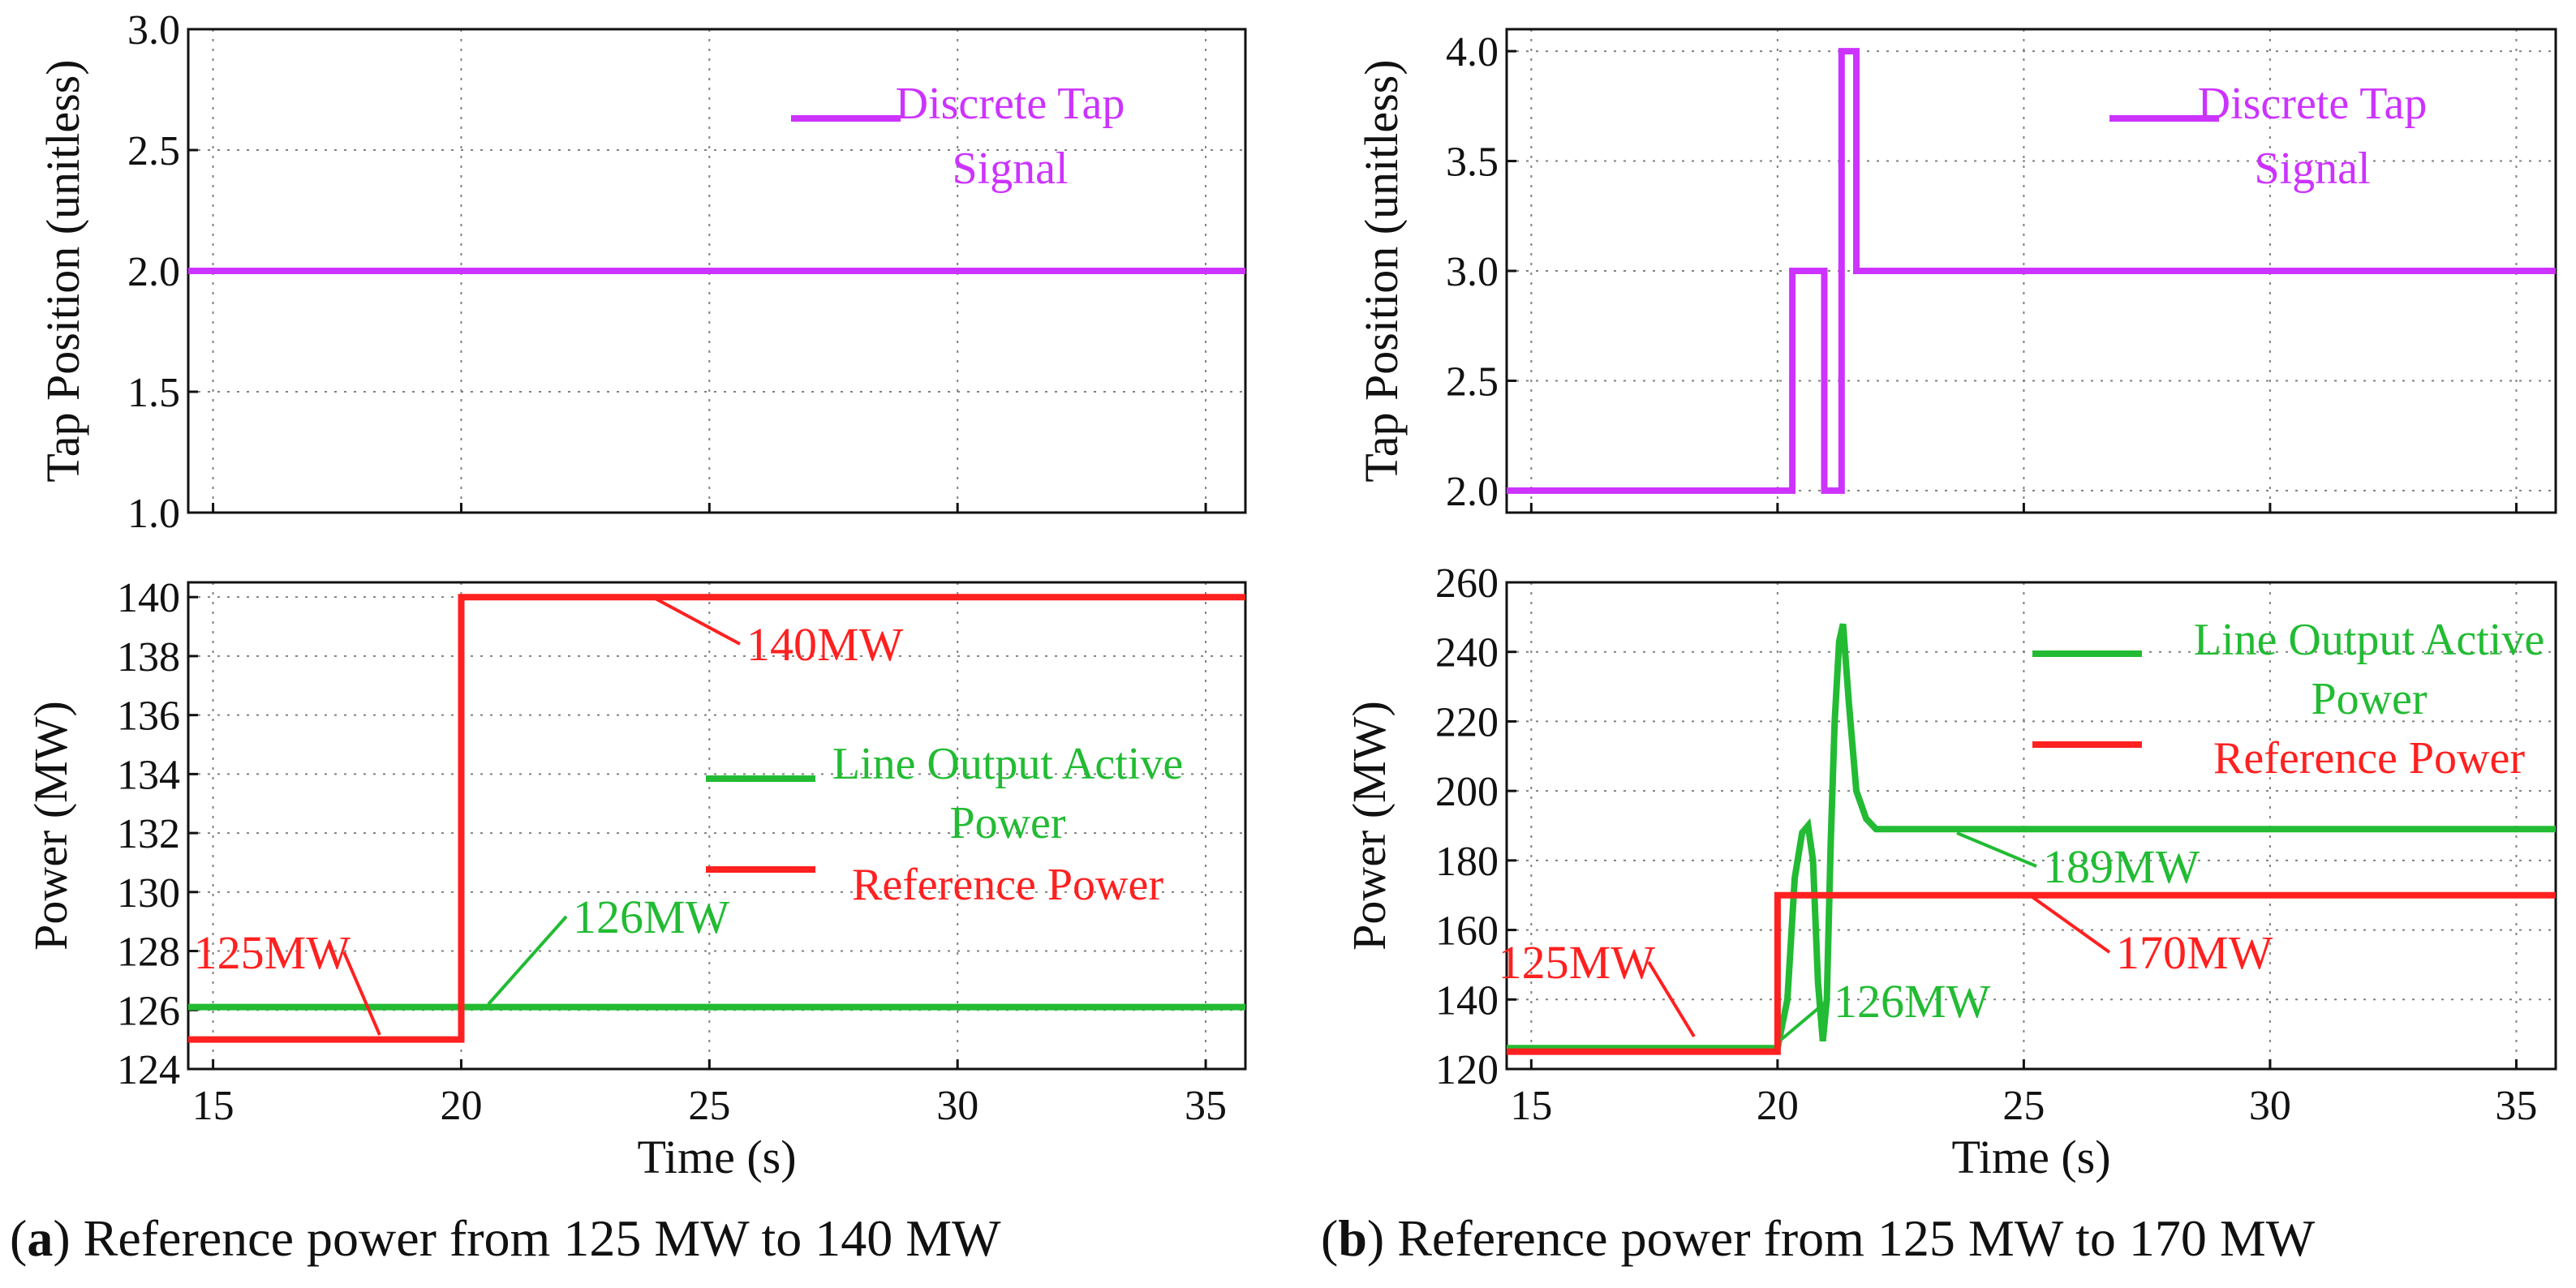 The width and height of the screenshot is (2576, 1288). What do you see at coordinates (1467, 722) in the screenshot?
I see `y-tick-label: 220` at bounding box center [1467, 722].